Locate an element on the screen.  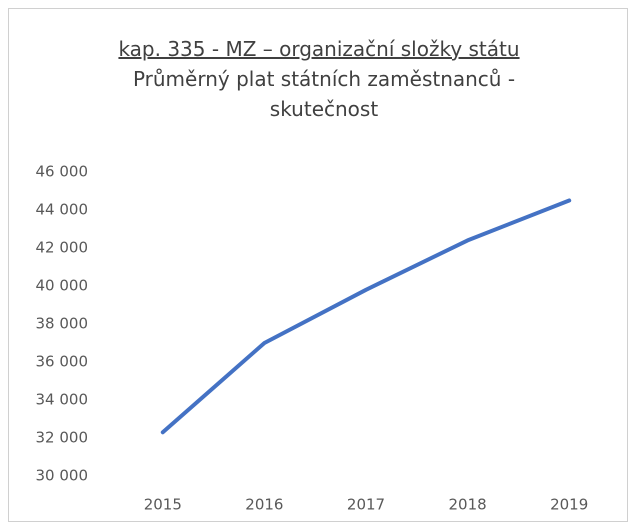
y-tick-label: 40 000 is located at coordinates (62, 286).